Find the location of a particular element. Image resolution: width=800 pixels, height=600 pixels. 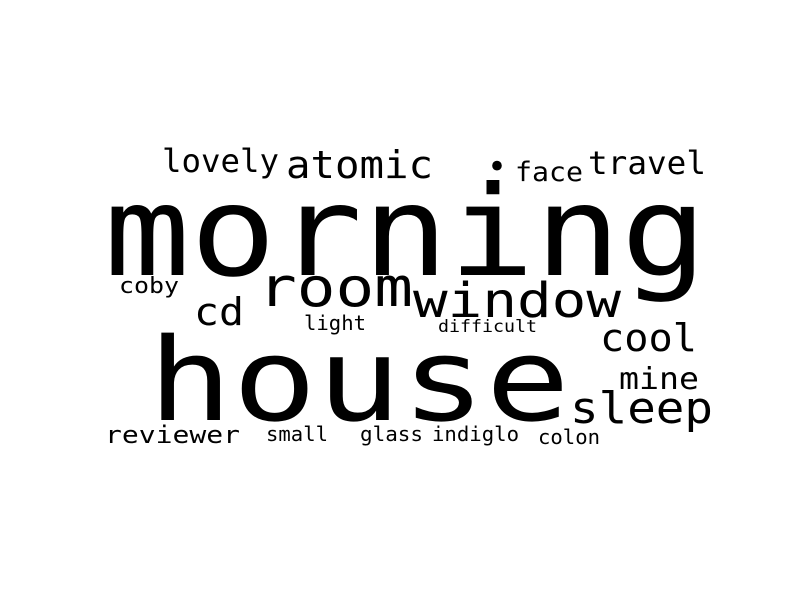

word-6: cool is located at coordinates (648, 338).